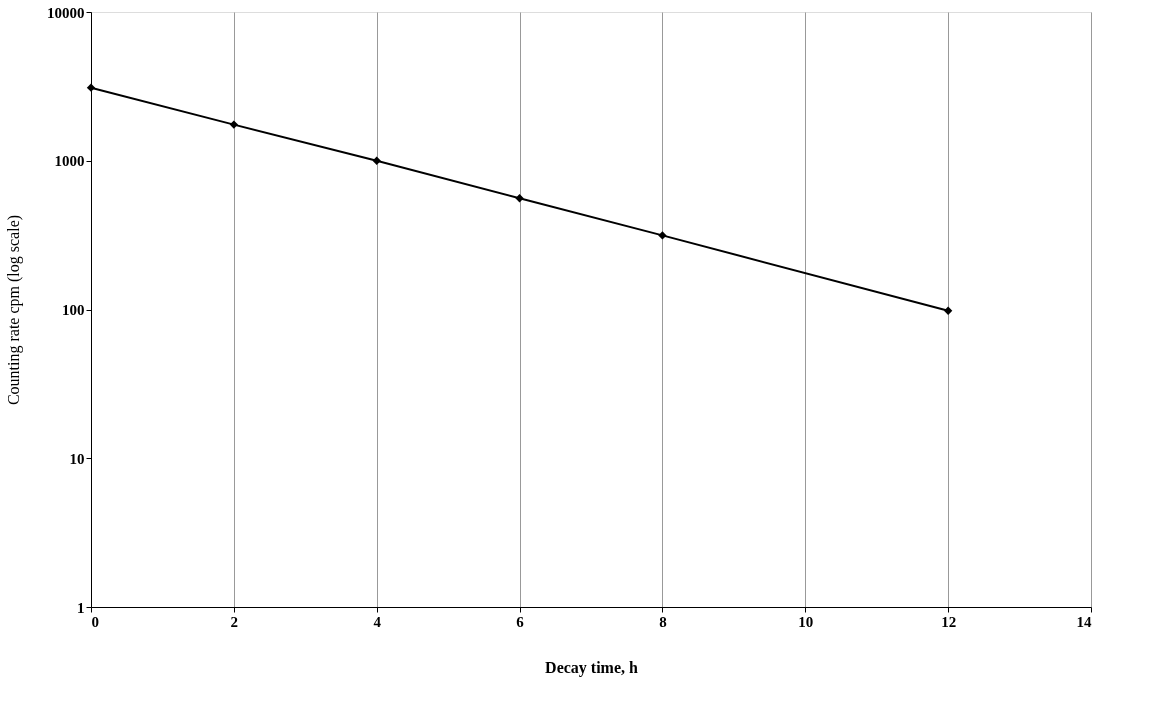  I want to click on x-tick-label: 2, so click(234, 621).